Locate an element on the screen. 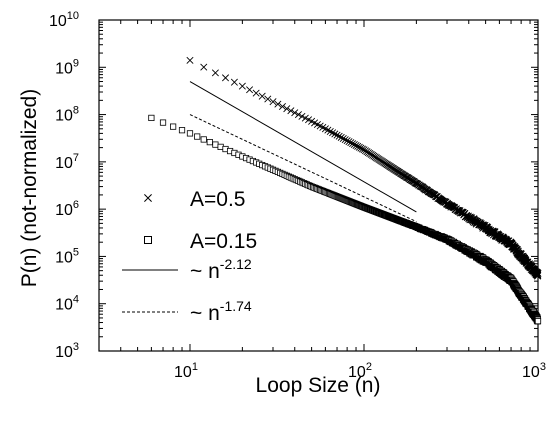 The height and width of the screenshot is (421, 555). legend-symbol-square is located at coordinates (148, 240).